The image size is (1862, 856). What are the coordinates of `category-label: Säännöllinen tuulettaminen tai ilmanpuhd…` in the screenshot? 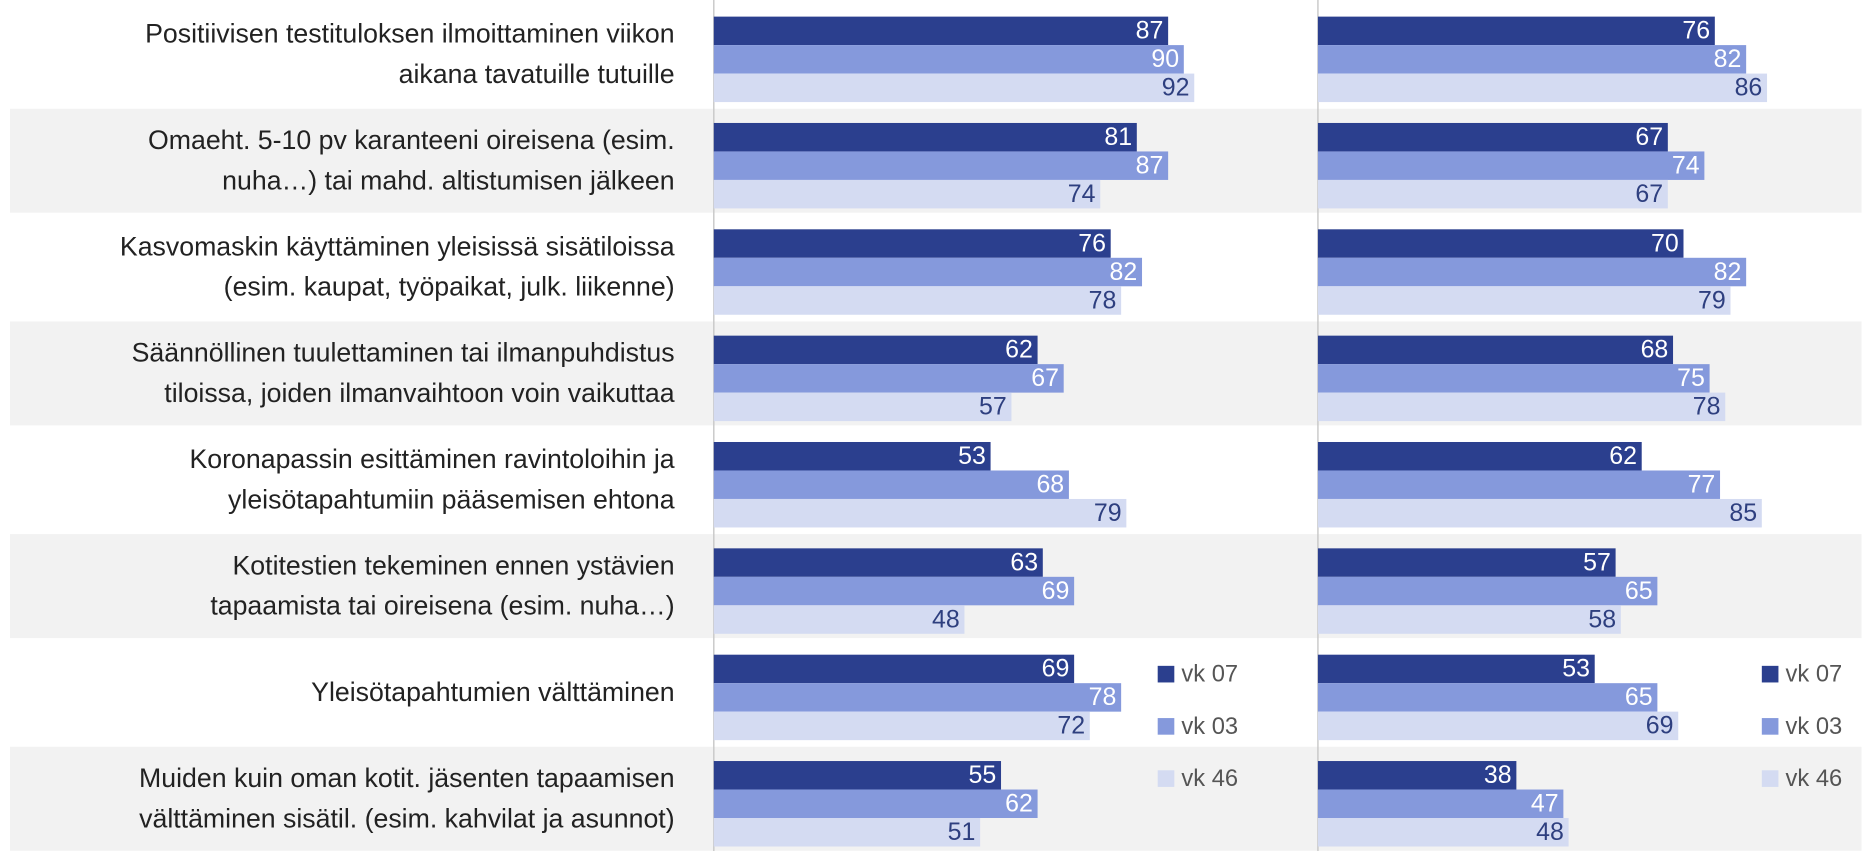 It's located at (403, 373).